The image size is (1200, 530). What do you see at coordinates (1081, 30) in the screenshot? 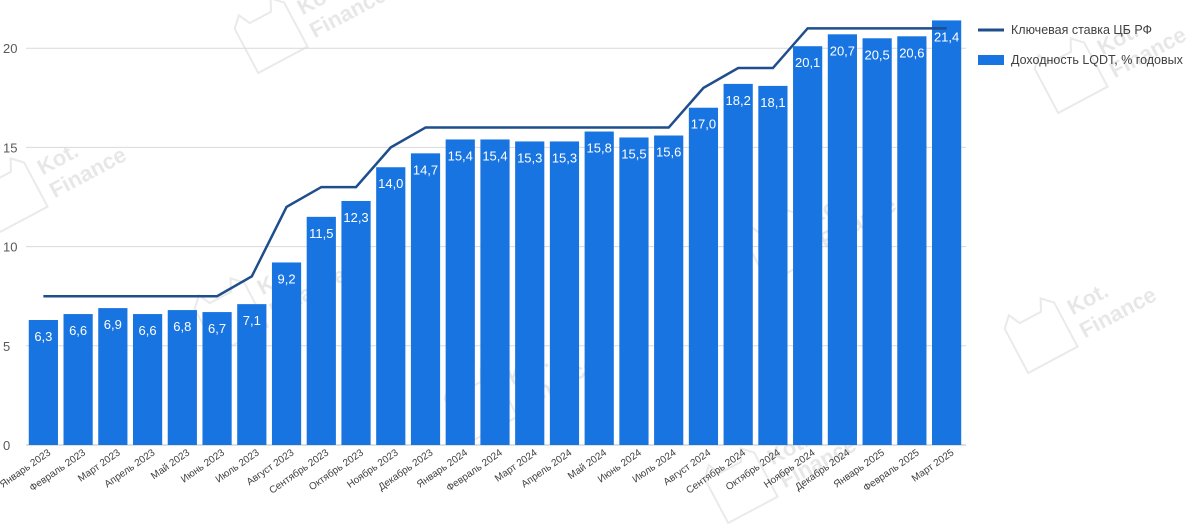
I see `legend-line-label: Ключевая ставка ЦБ РФ` at bounding box center [1081, 30].